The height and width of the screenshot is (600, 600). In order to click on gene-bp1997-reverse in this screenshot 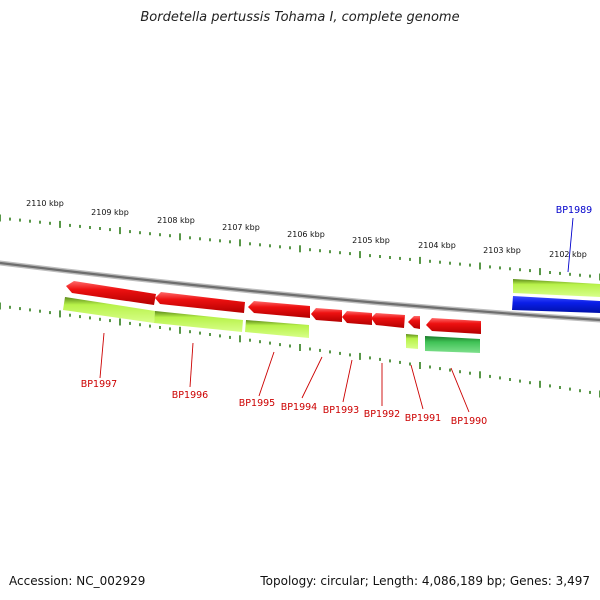, I will do `click(109, 310)`.